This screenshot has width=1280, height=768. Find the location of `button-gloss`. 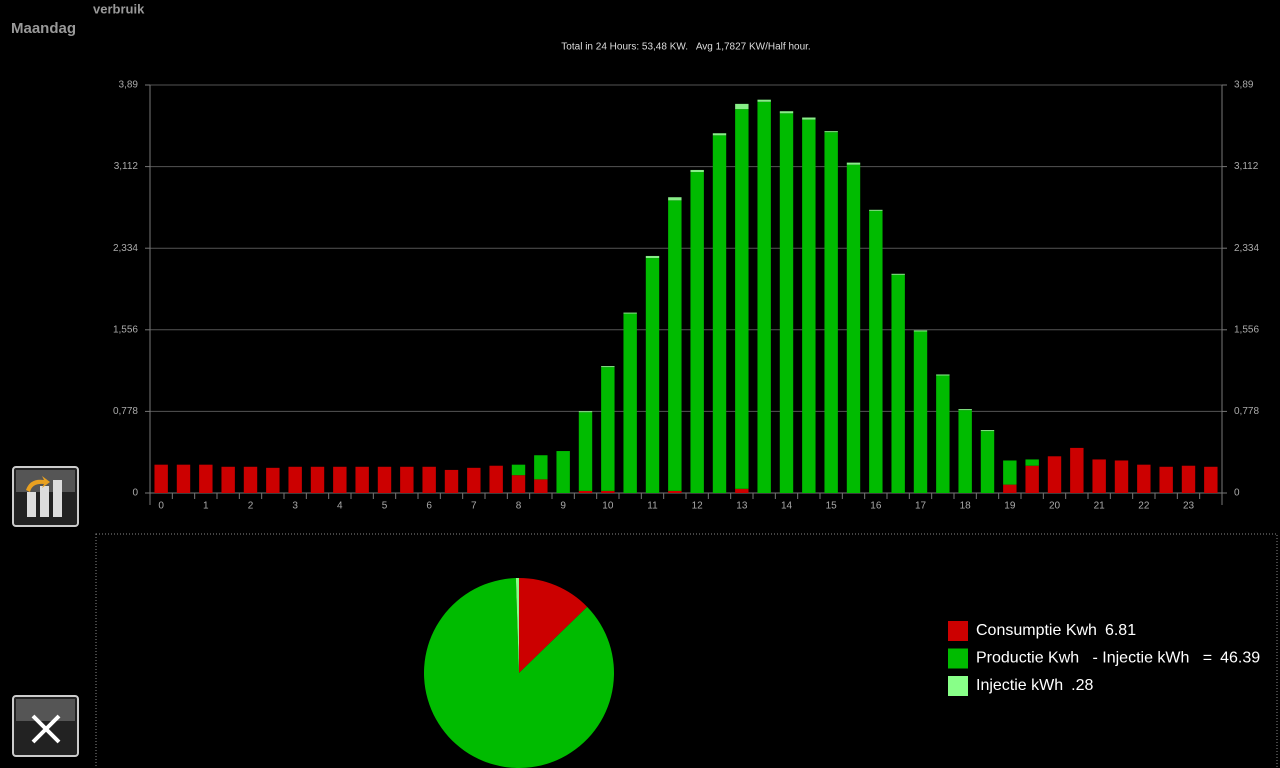

button-gloss is located at coordinates (45, 710).